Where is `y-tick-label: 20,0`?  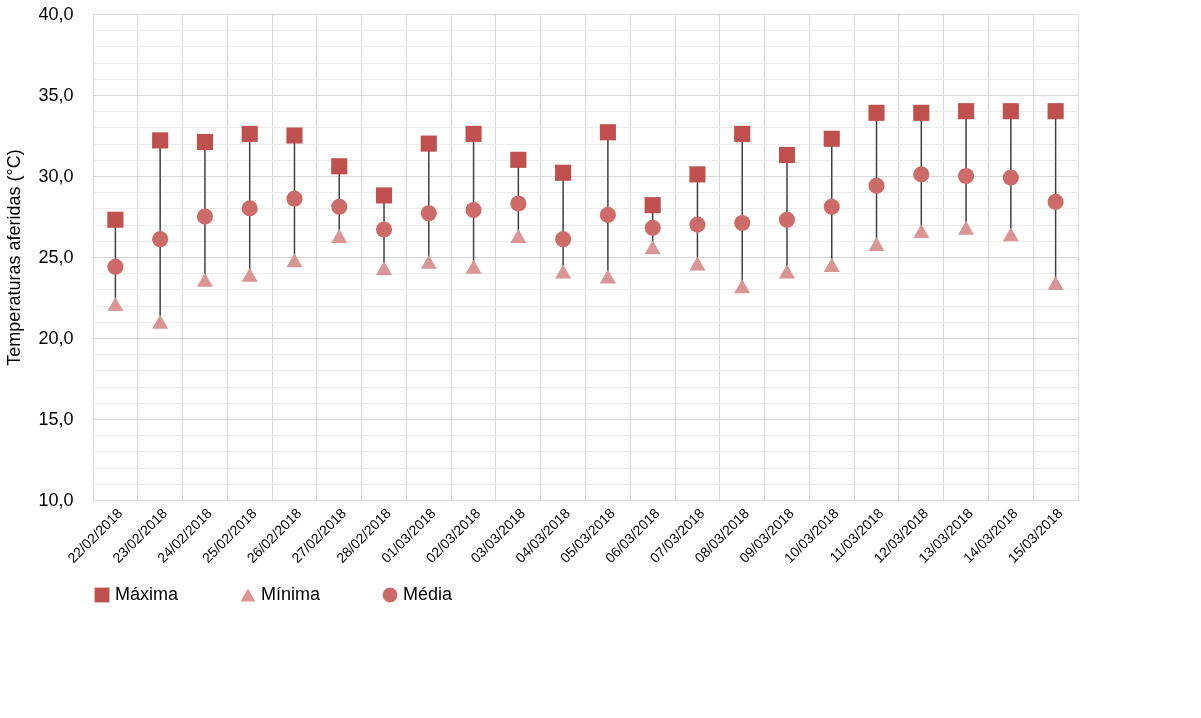
y-tick-label: 20,0 is located at coordinates (56, 337).